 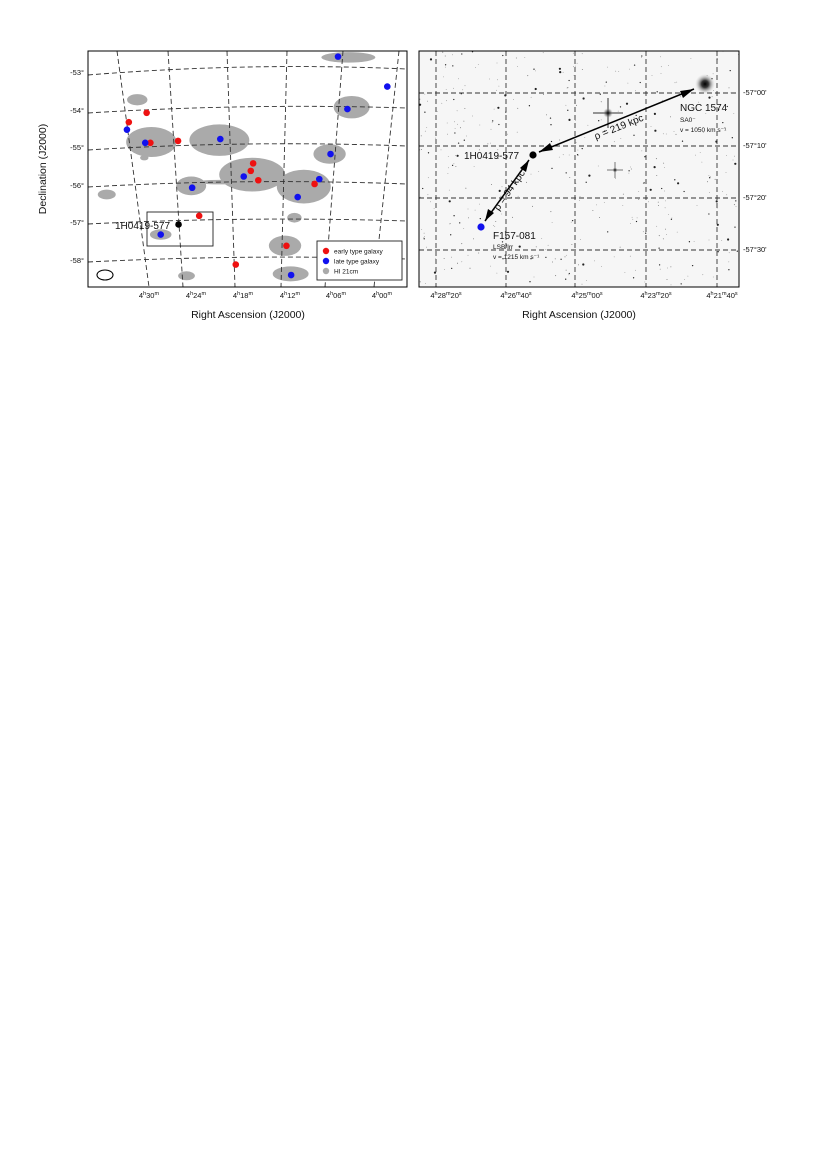 I want to click on label-f157-081: F157-081, so click(x=514, y=236).